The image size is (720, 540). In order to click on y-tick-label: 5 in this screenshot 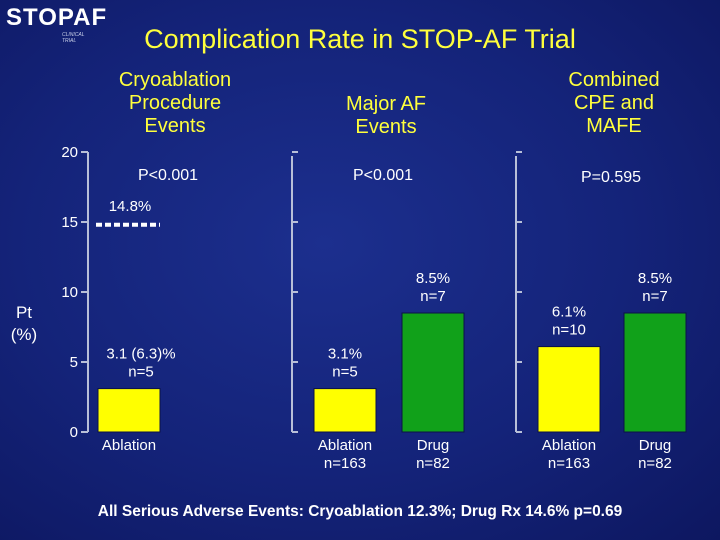, I will do `click(74, 362)`.